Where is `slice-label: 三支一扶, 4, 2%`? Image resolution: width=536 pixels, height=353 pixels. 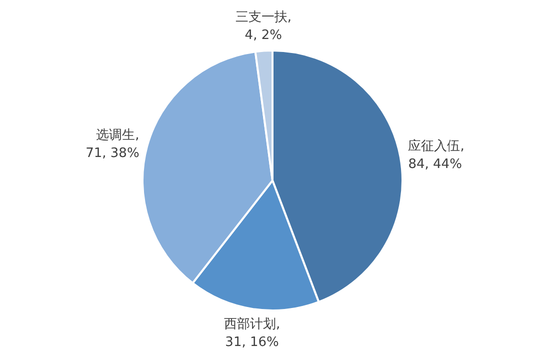
slice-label: 三支一扶, 4, 2% is located at coordinates (263, 26).